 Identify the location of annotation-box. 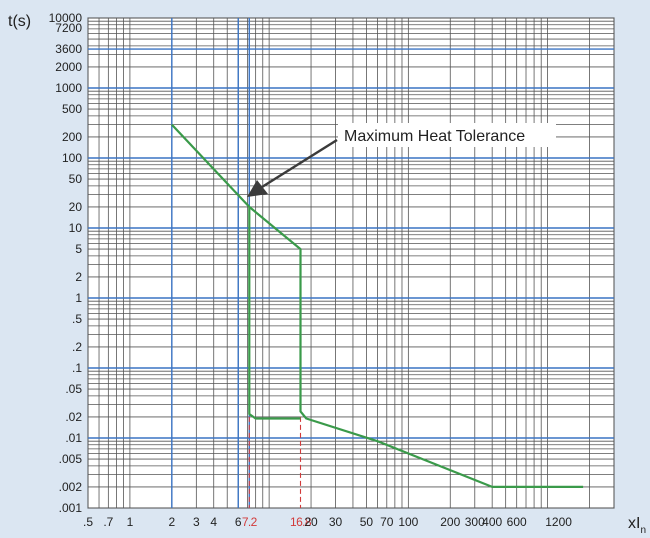
(447, 135).